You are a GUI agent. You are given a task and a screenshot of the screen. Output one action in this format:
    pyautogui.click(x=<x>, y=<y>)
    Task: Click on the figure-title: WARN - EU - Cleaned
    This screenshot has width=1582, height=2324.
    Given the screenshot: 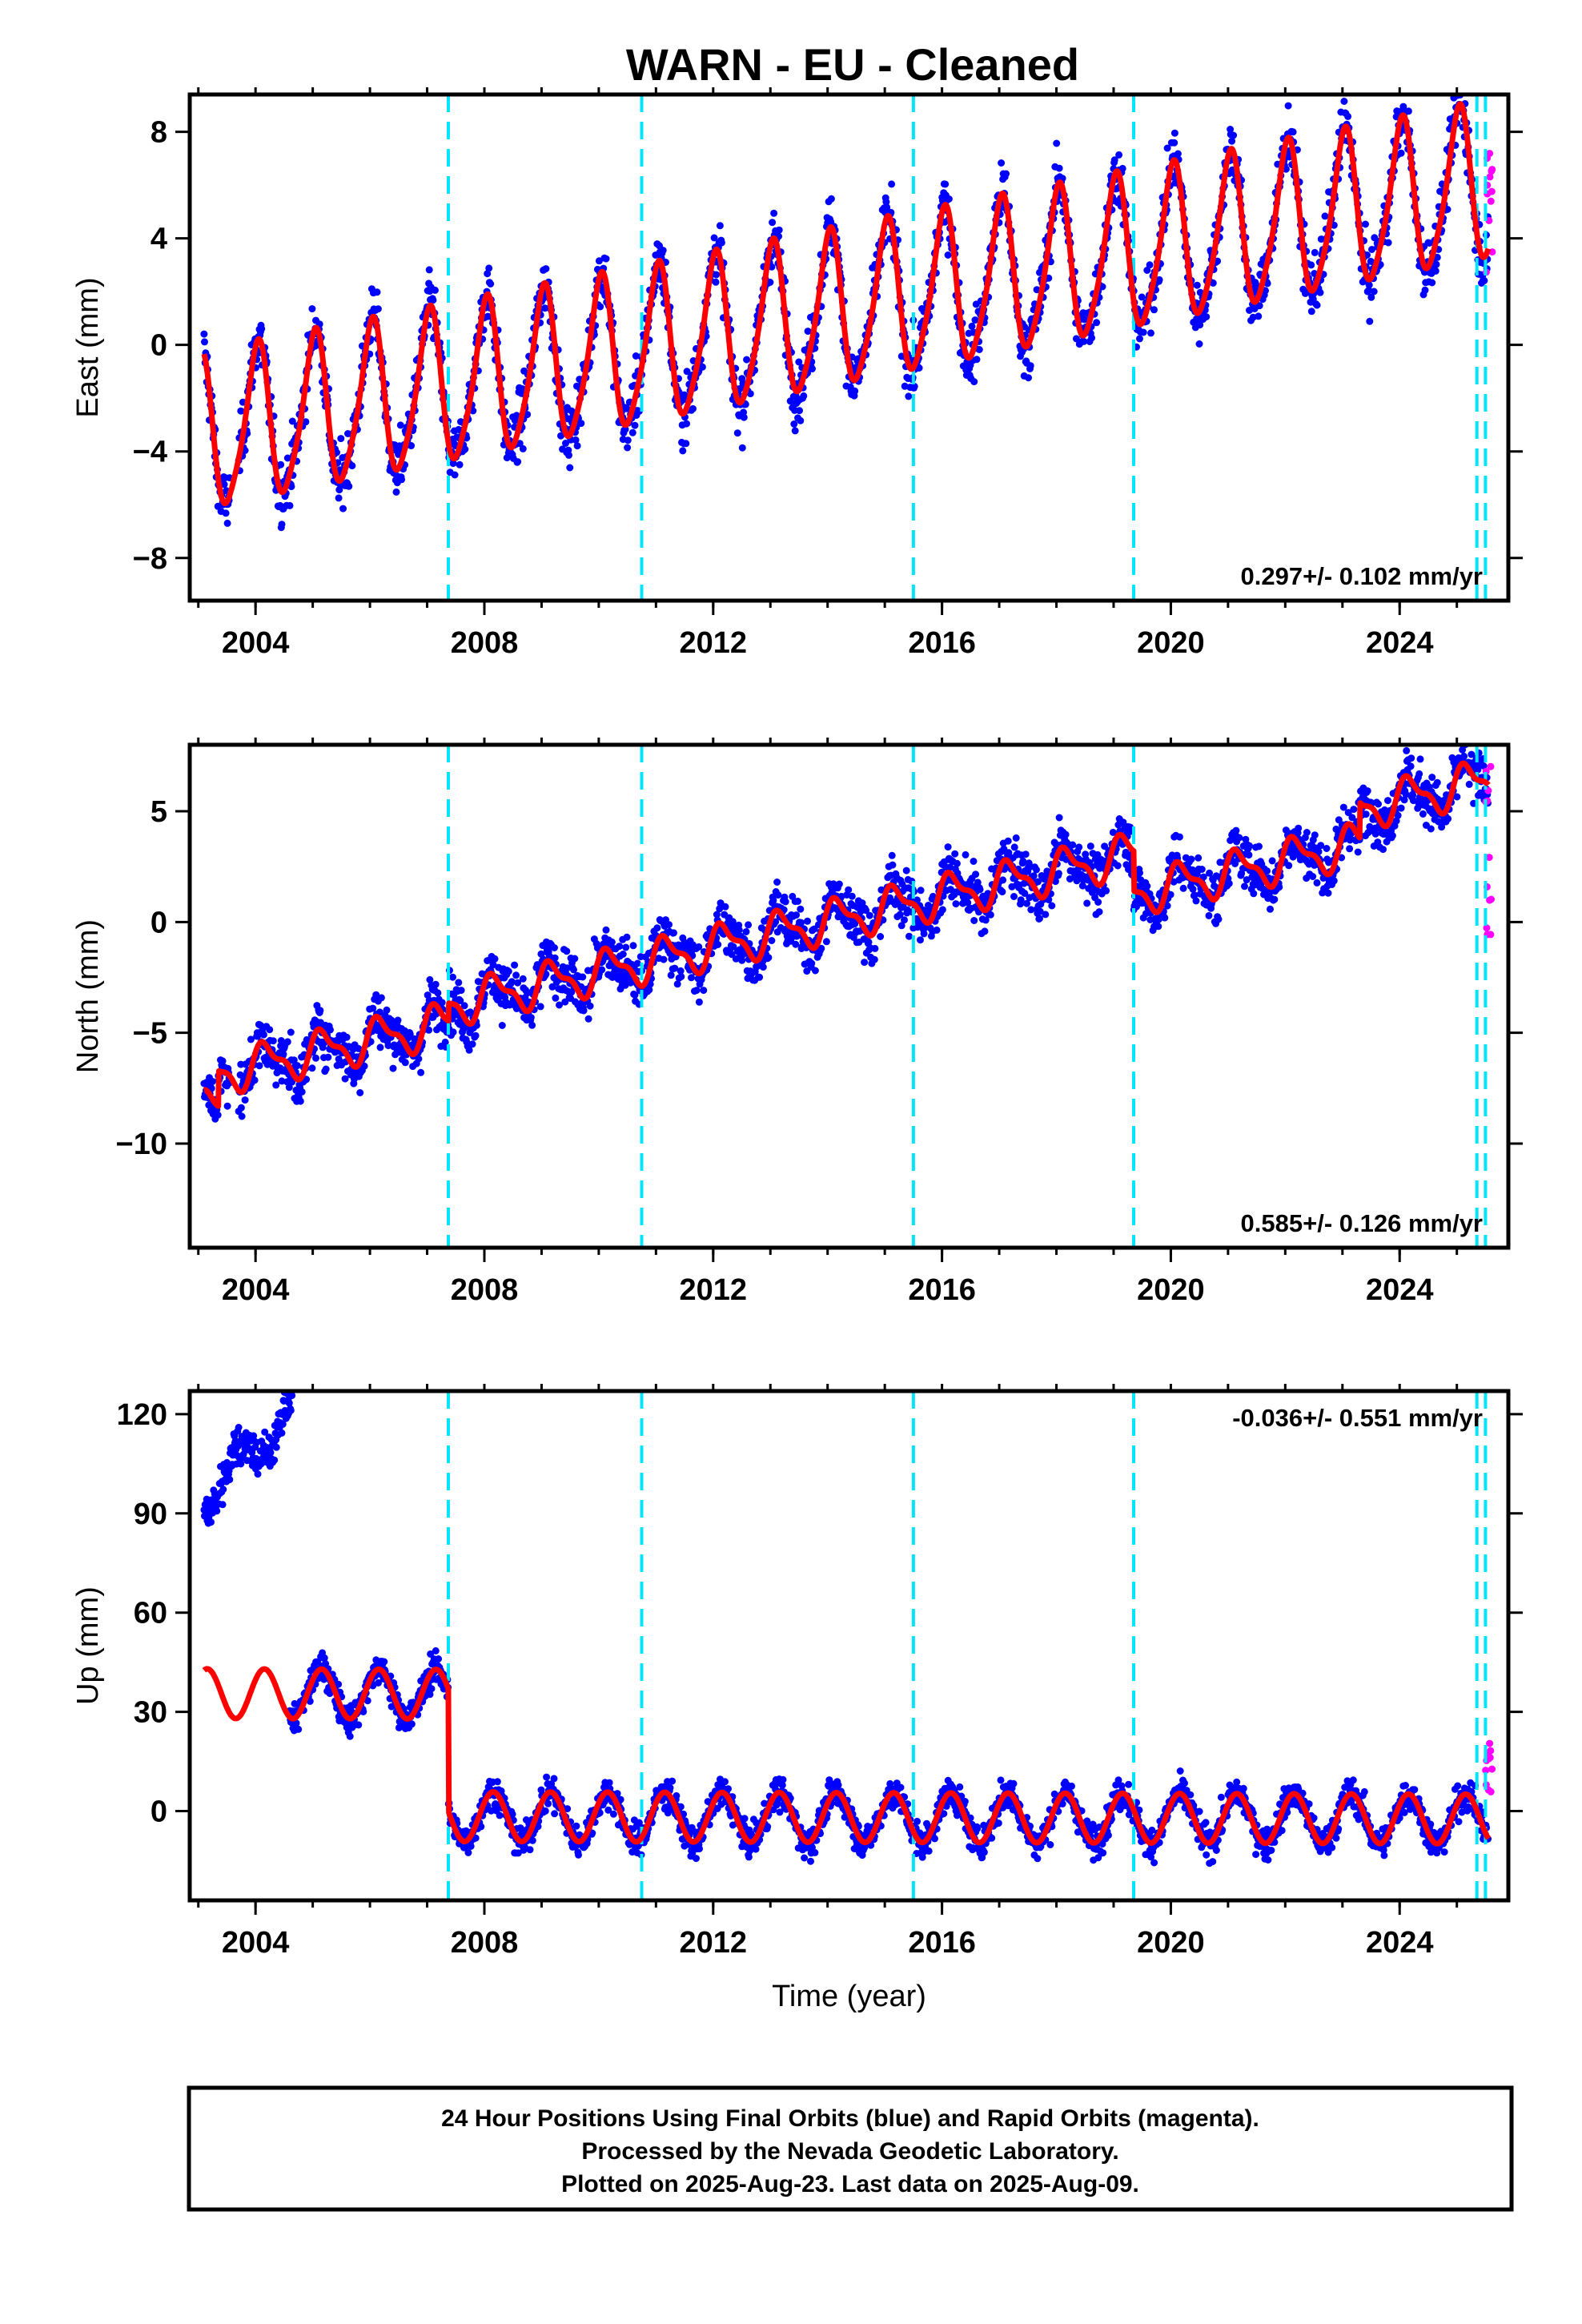 What is the action you would take?
    pyautogui.click(x=852, y=64)
    